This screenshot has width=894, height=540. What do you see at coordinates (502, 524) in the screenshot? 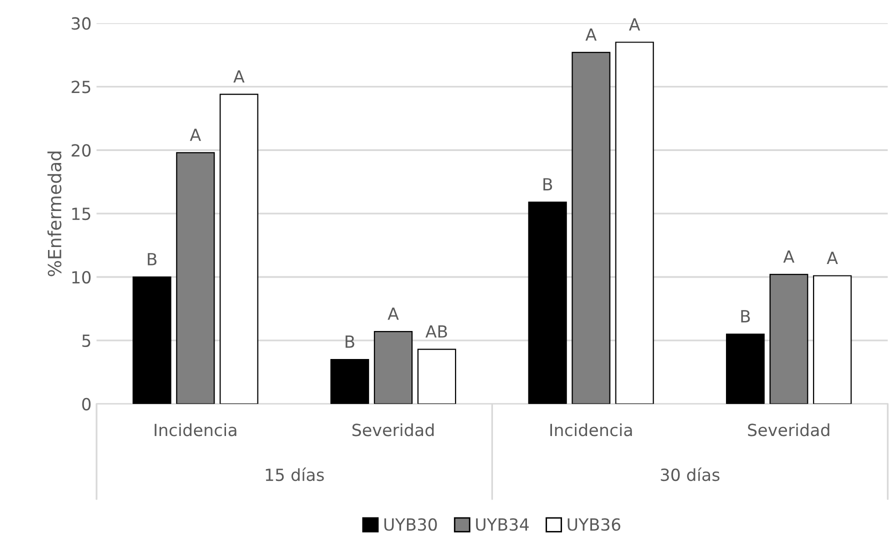
I see `legend-label: UYB34` at bounding box center [502, 524].